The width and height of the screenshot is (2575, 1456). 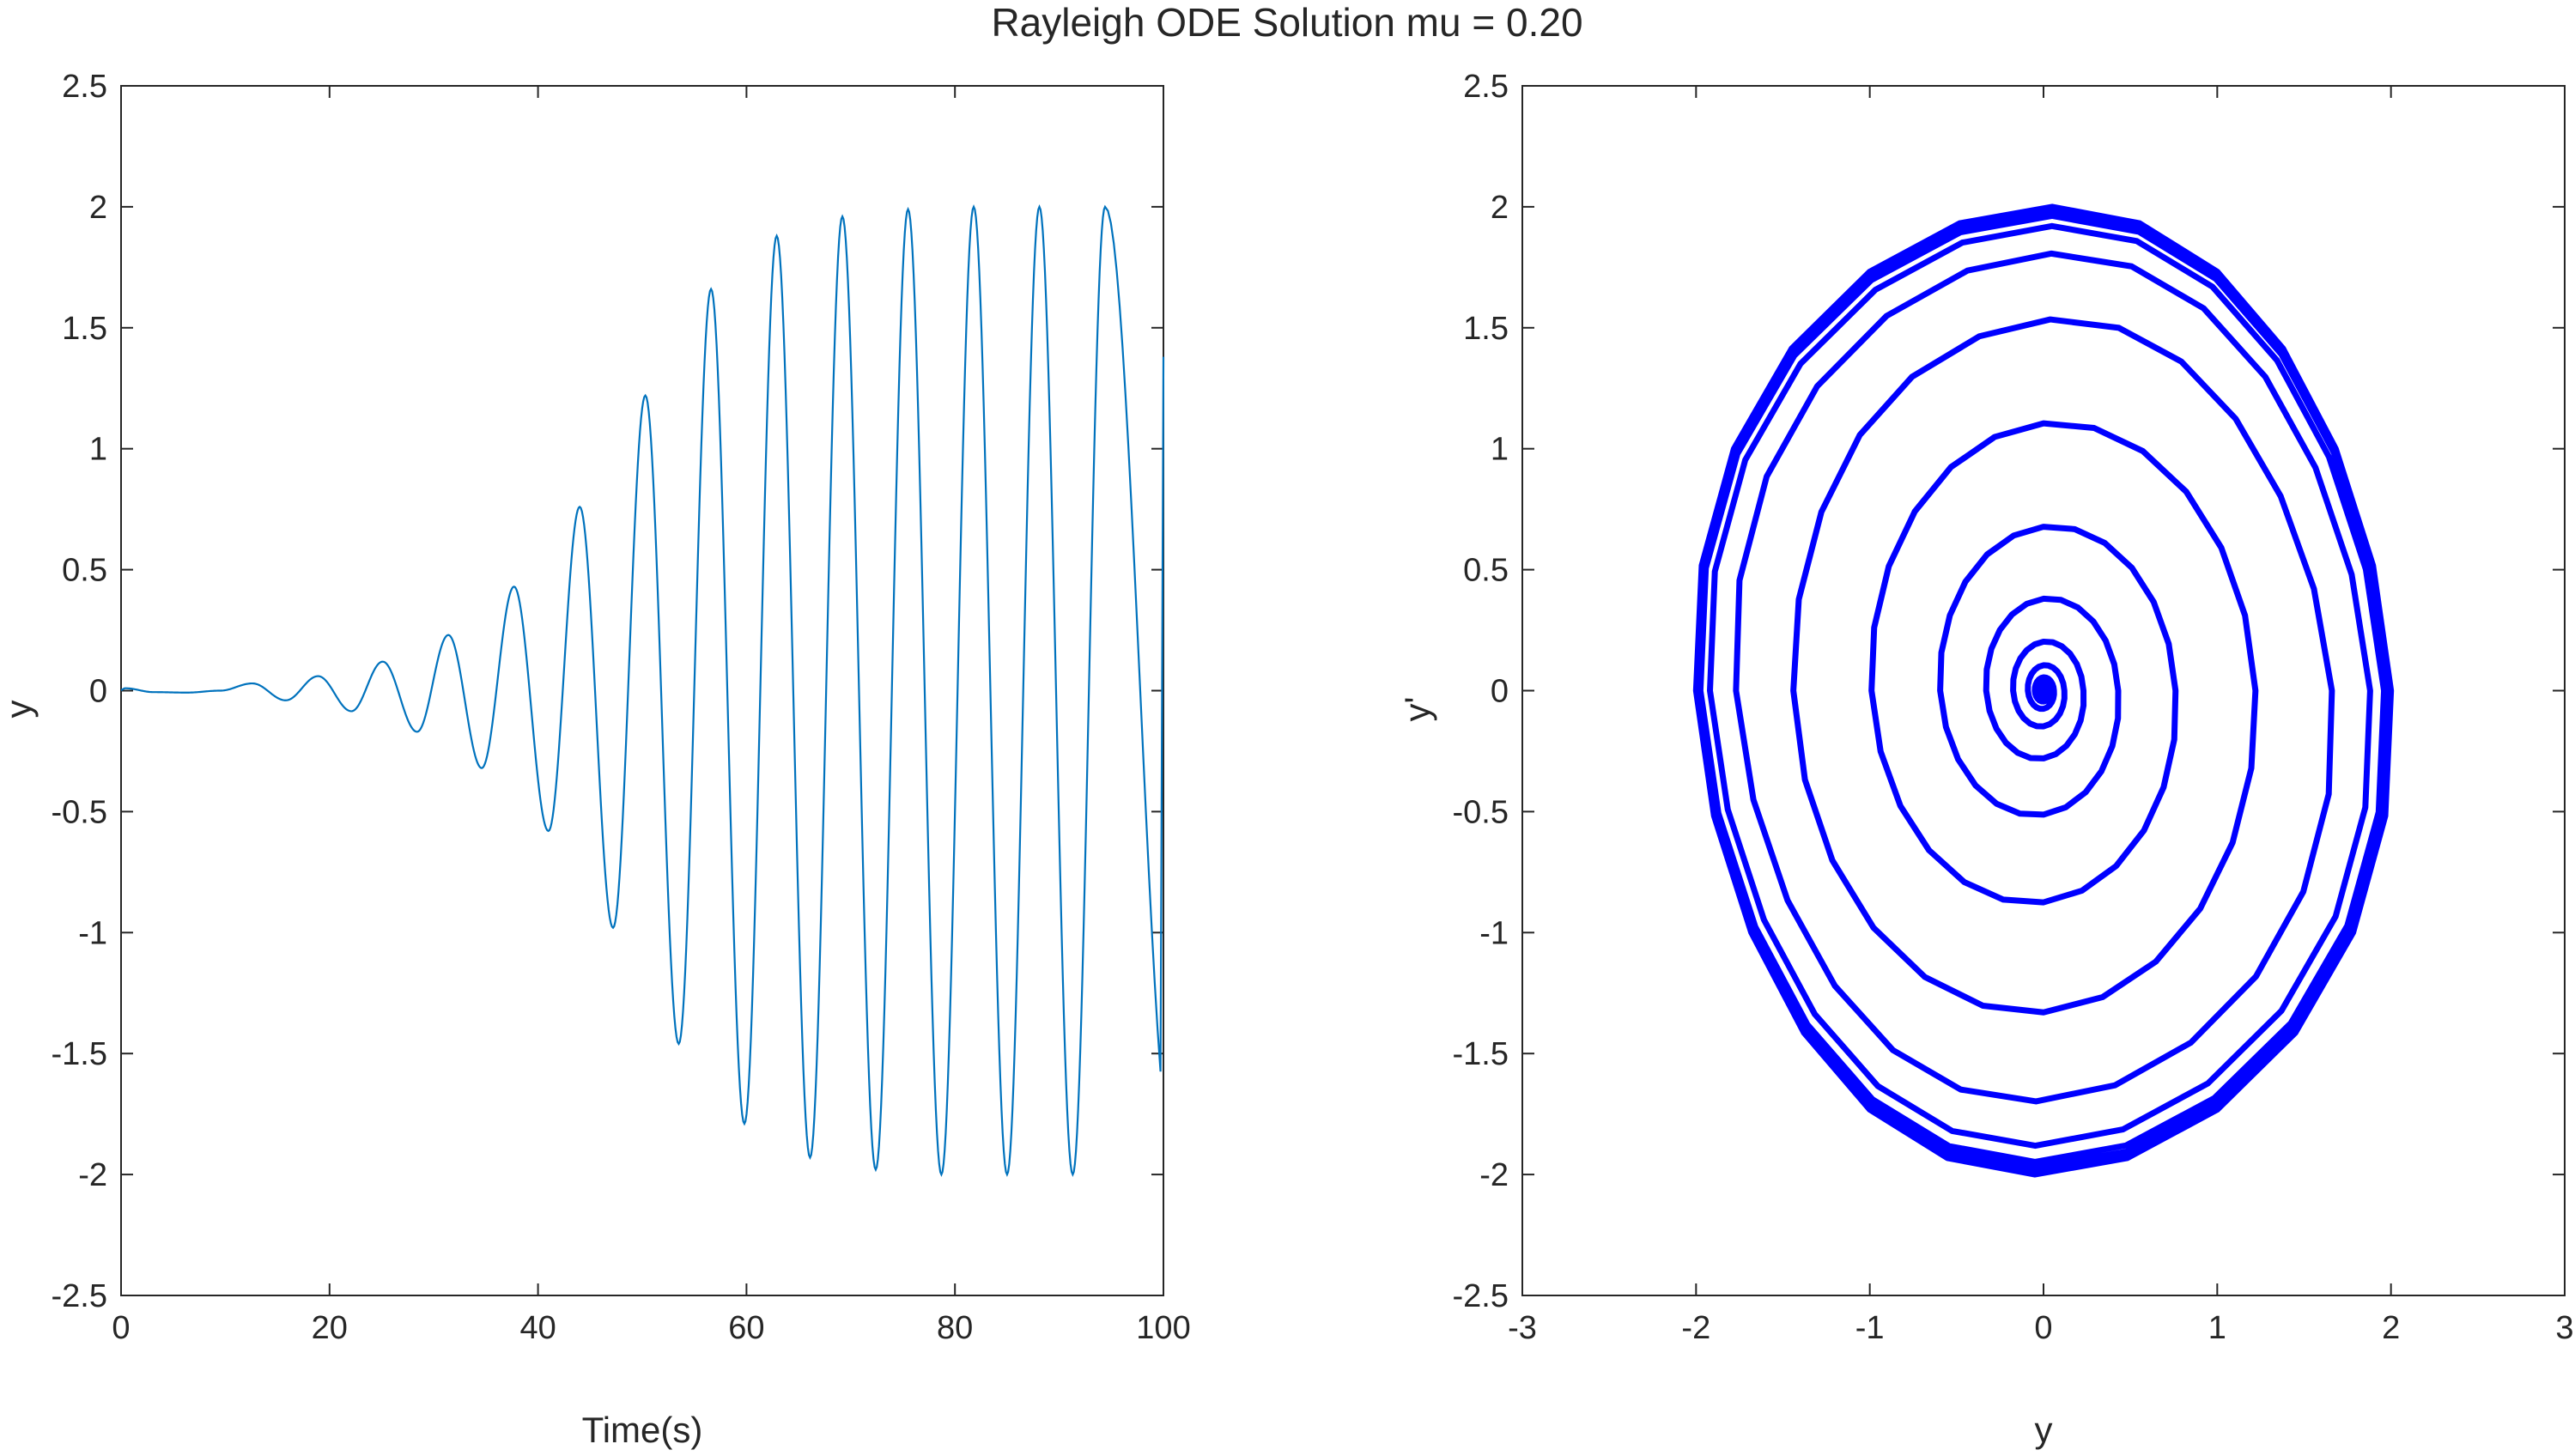 What do you see at coordinates (1286, 23) in the screenshot?
I see `figure-title: Rayleigh ODE Solution mu = 0.20` at bounding box center [1286, 23].